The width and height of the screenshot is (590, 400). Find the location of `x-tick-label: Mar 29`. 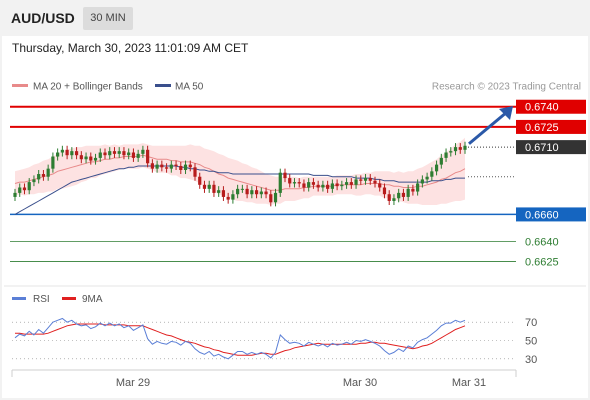

x-tick-label: Mar 29 is located at coordinates (133, 383).